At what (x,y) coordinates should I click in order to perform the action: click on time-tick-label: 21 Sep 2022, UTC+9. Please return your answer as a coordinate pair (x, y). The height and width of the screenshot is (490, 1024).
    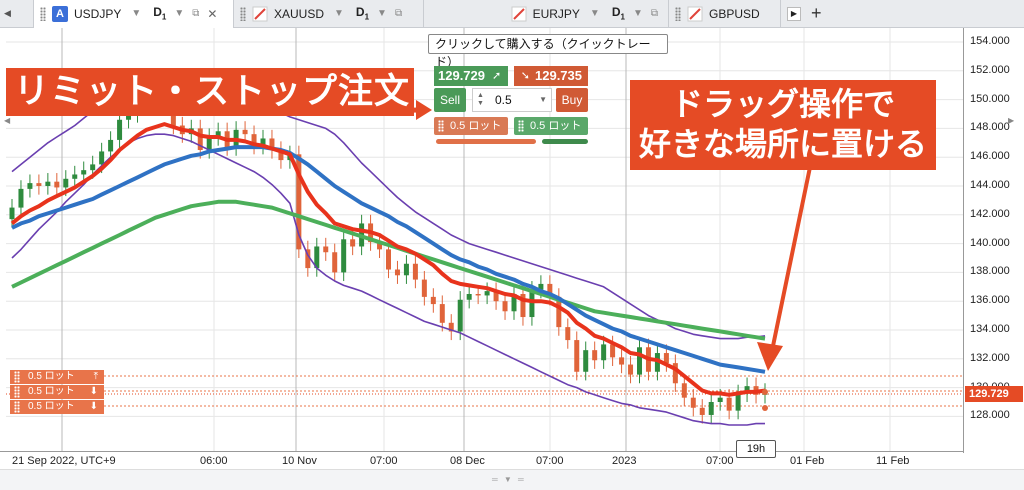
    Looking at the image, I should click on (64, 461).